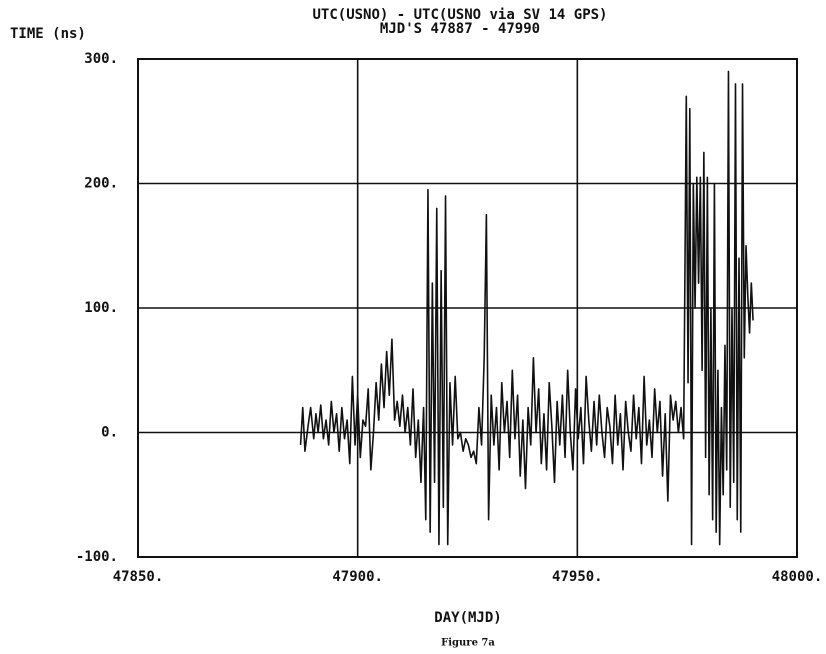 The height and width of the screenshot is (654, 826). What do you see at coordinates (138, 577) in the screenshot?
I see `x-tick-label: 47850.` at bounding box center [138, 577].